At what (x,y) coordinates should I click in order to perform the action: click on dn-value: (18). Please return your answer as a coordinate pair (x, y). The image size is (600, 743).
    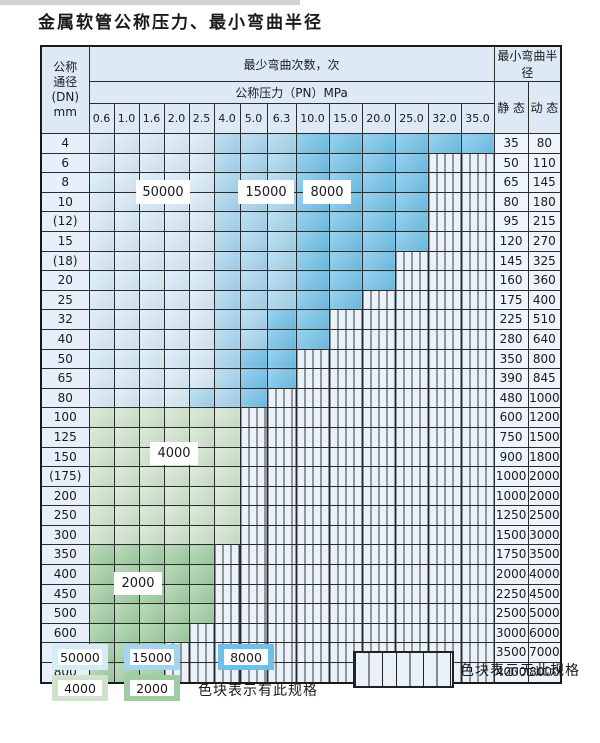
    Looking at the image, I should click on (65, 261).